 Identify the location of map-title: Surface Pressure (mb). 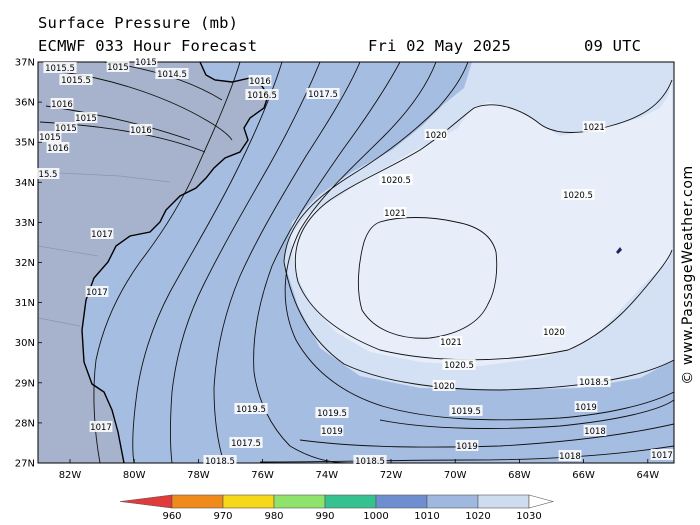
(138, 23).